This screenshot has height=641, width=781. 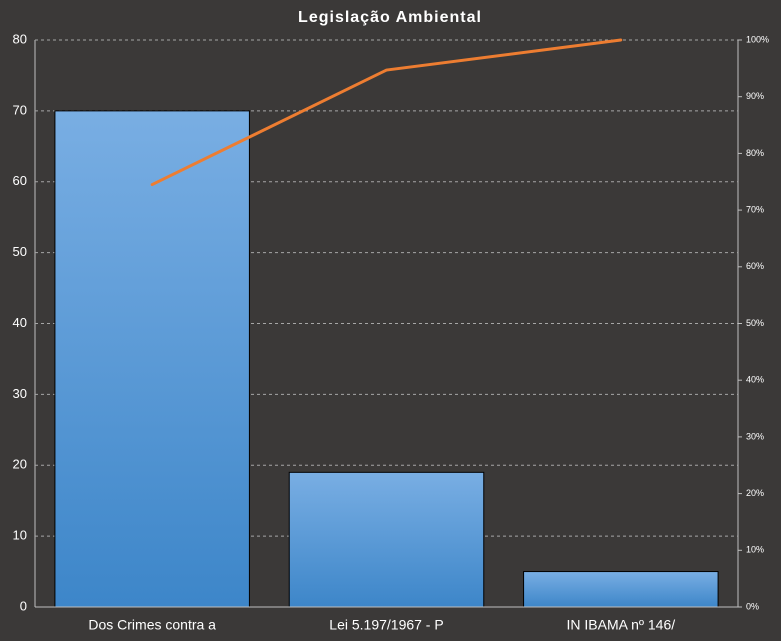 What do you see at coordinates (386, 112) in the screenshot?
I see `cumulative-line` at bounding box center [386, 112].